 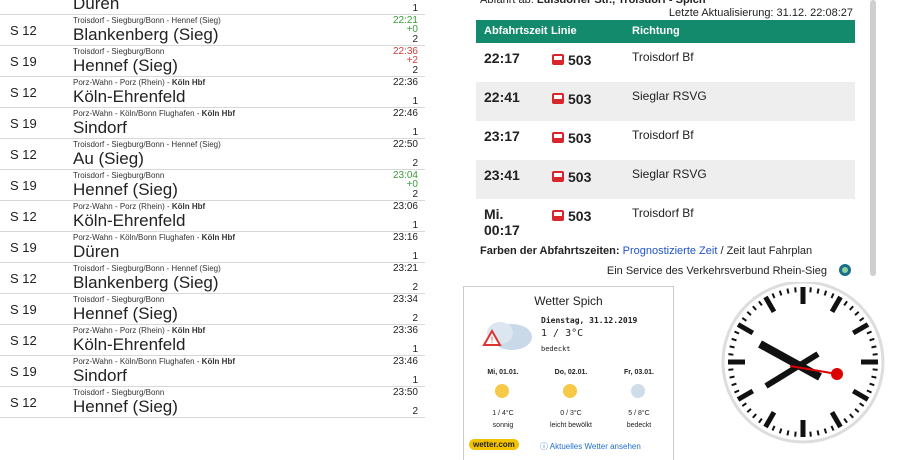 What do you see at coordinates (670, 251) in the screenshot?
I see `legend-forecast: Prognostizierte Zeit` at bounding box center [670, 251].